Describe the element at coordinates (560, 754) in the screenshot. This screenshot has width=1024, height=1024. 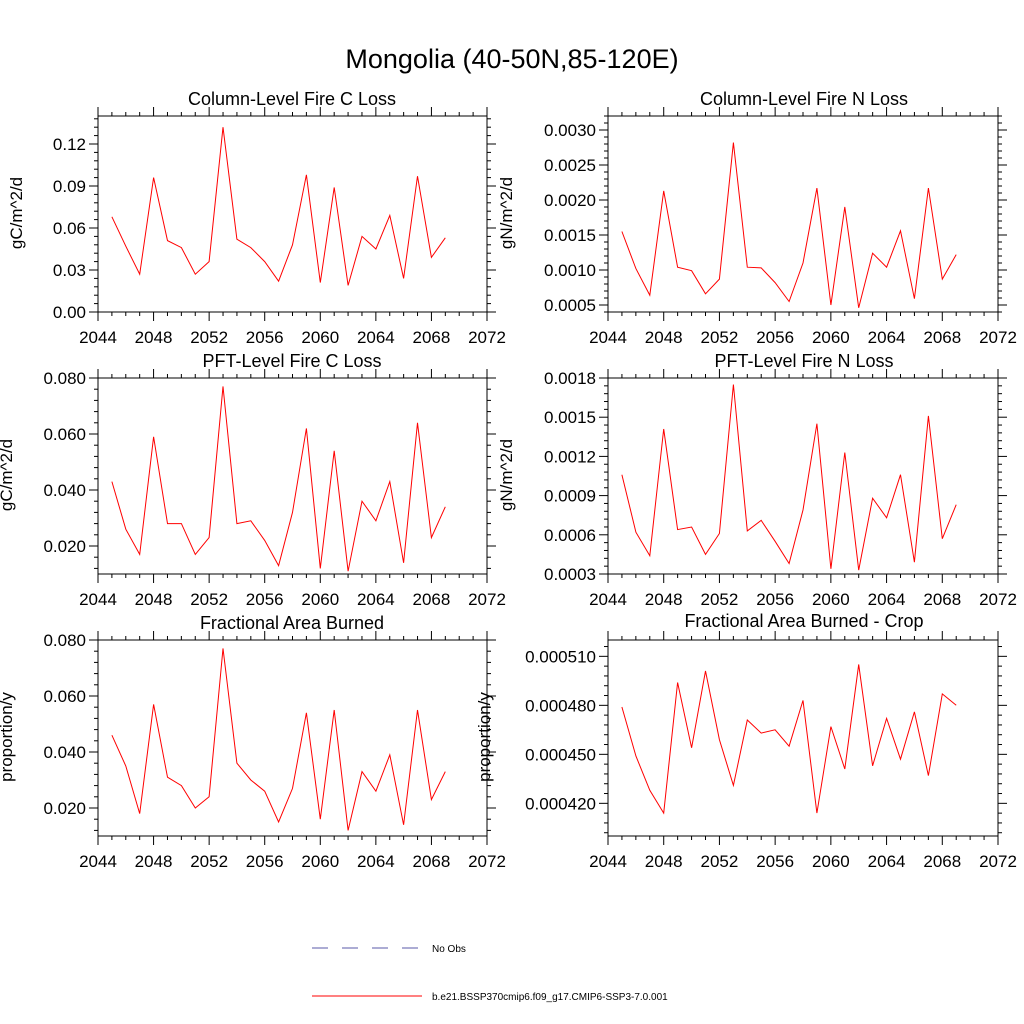
I see `y-tick-label: 0.000450` at that location.